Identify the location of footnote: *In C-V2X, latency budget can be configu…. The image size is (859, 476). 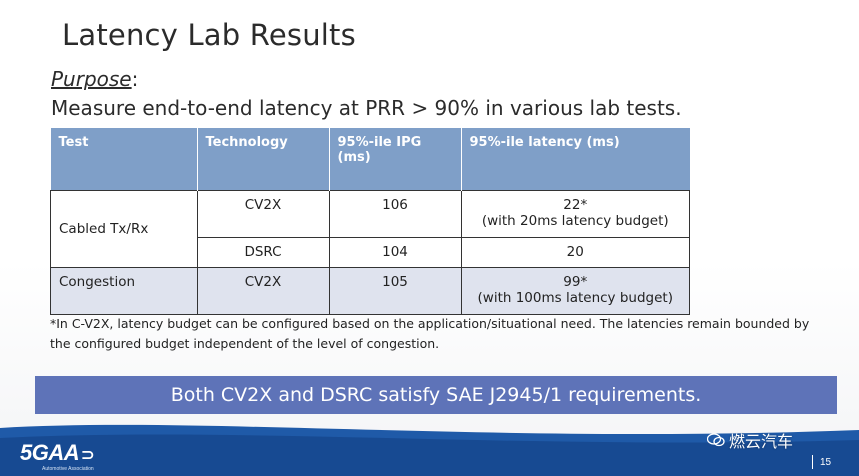
(430, 333).